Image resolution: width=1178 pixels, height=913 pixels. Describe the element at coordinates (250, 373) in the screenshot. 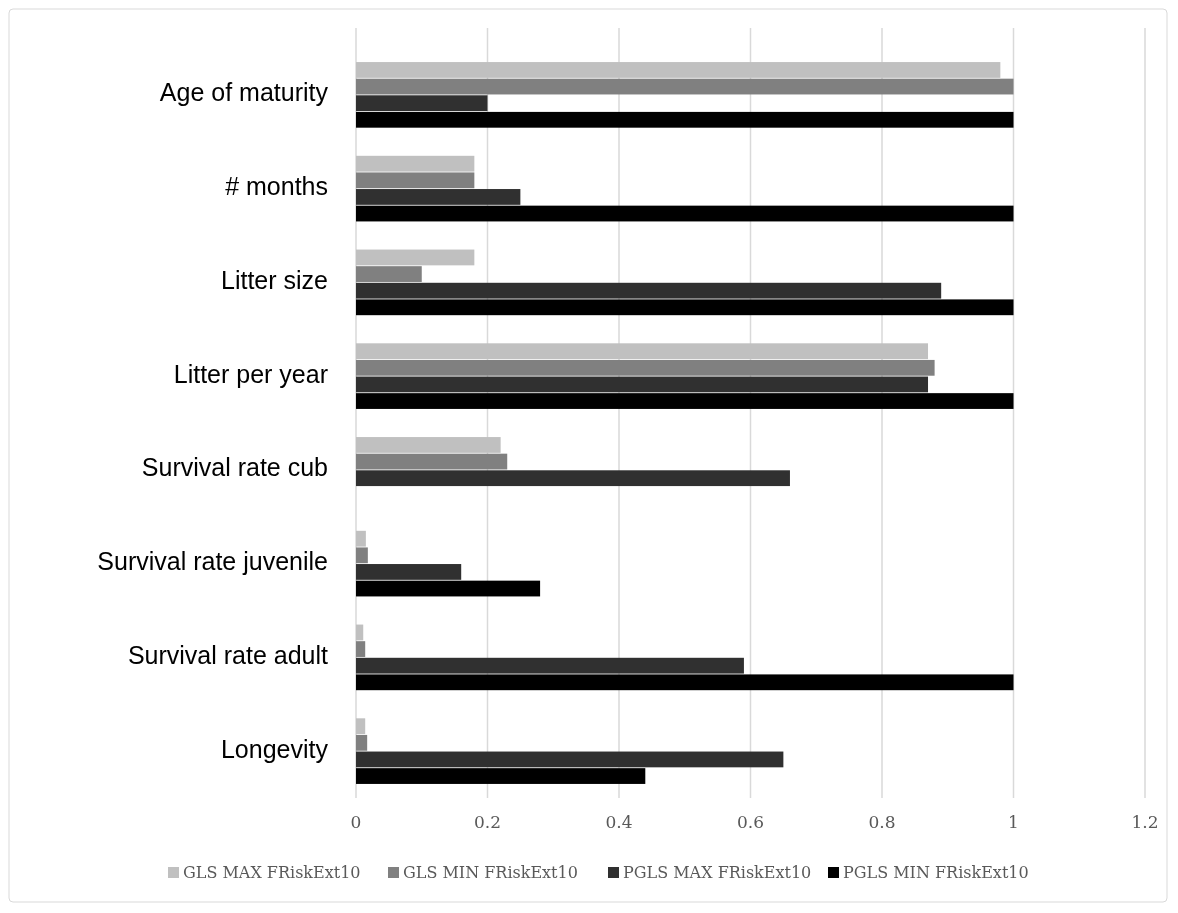

I see `y-tick-label: Litter per year` at that location.